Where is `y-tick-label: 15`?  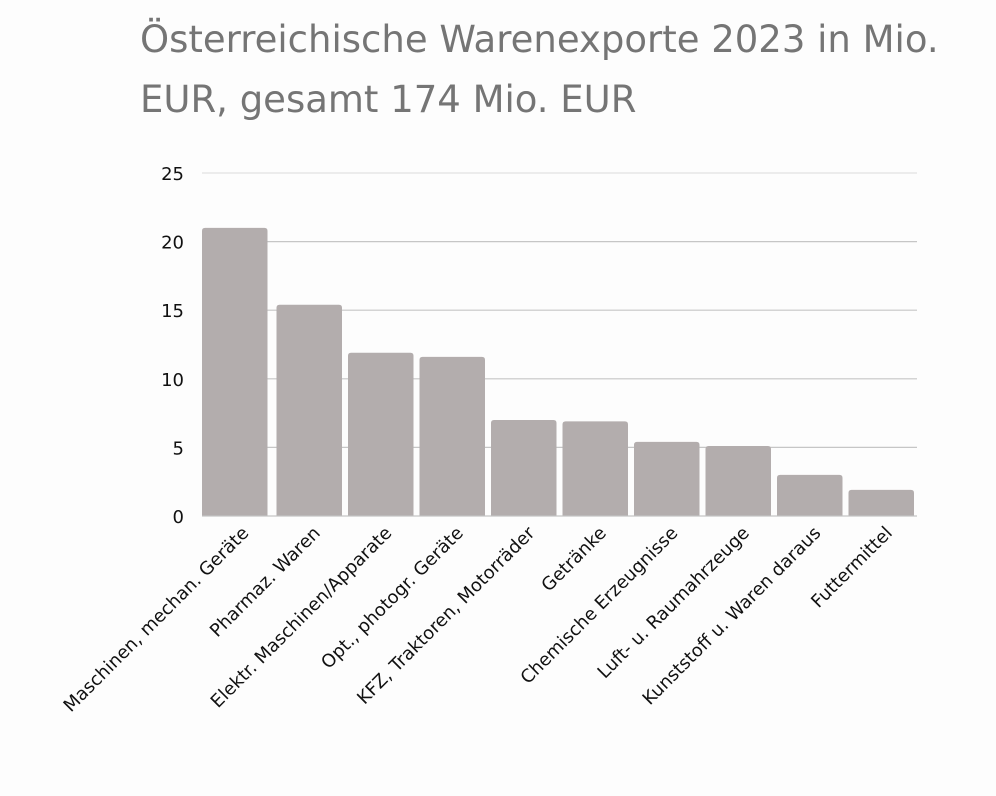
y-tick-label: 15 is located at coordinates (172, 311).